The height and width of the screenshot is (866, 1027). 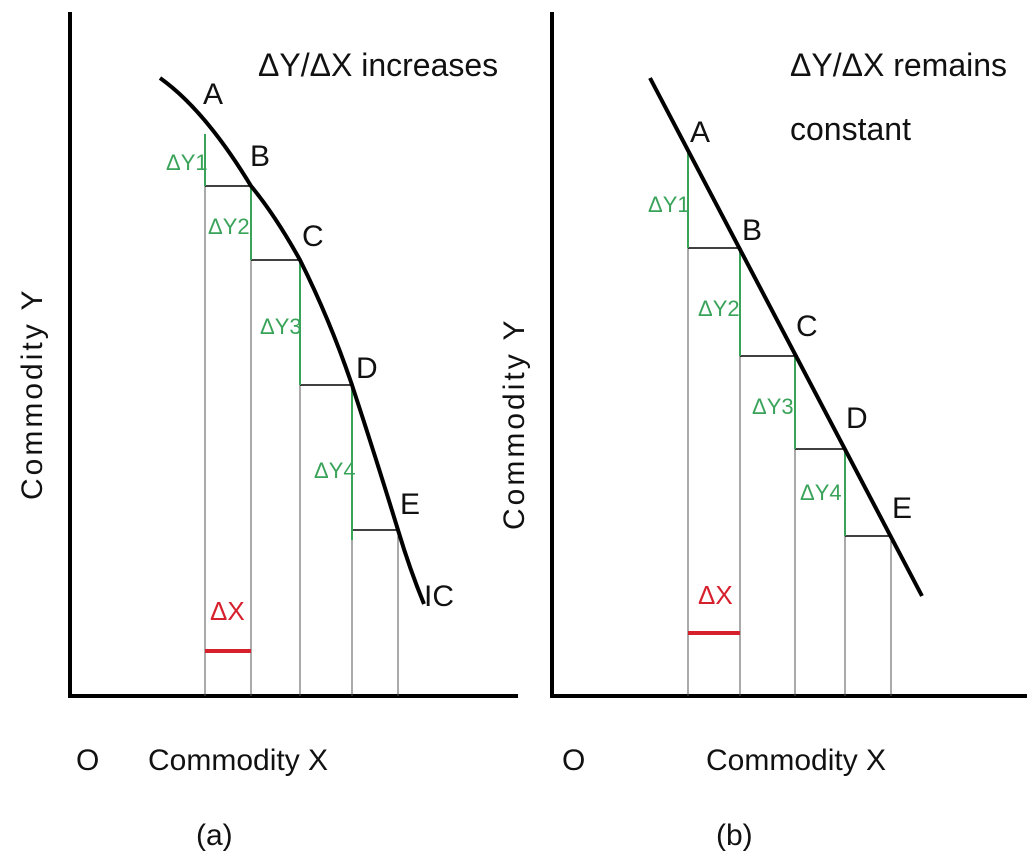 I want to click on x-axis-title-b: Commodity X, so click(x=796, y=760).